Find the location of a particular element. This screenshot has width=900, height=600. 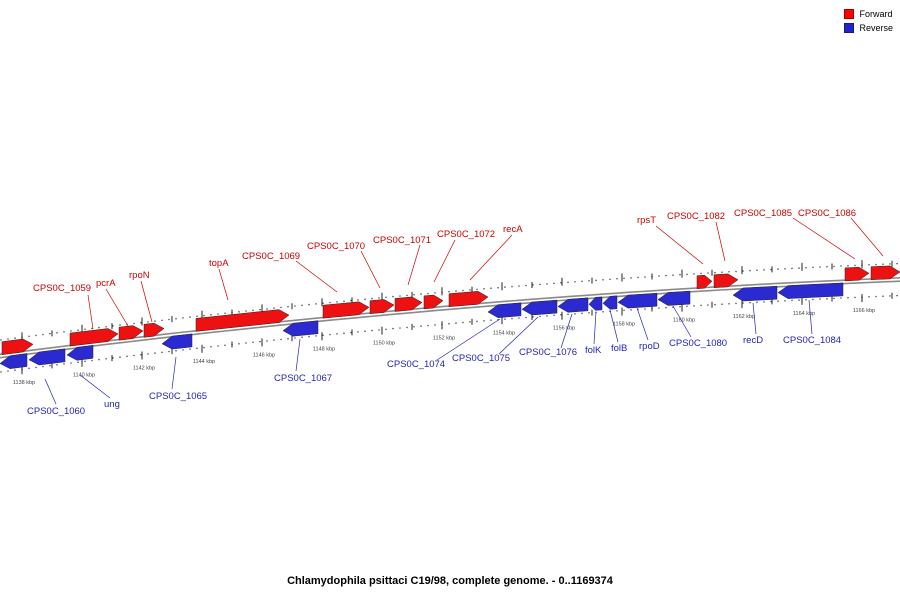

gene-label-rpoN: rpoN is located at coordinates (139, 275).